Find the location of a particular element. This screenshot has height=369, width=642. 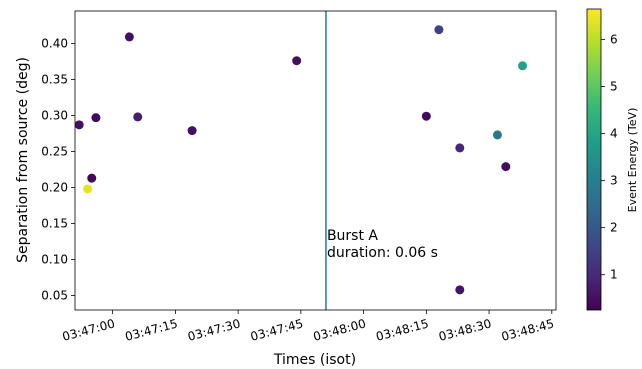

x-tick-label-1: 03:47:15 is located at coordinates (151, 329).